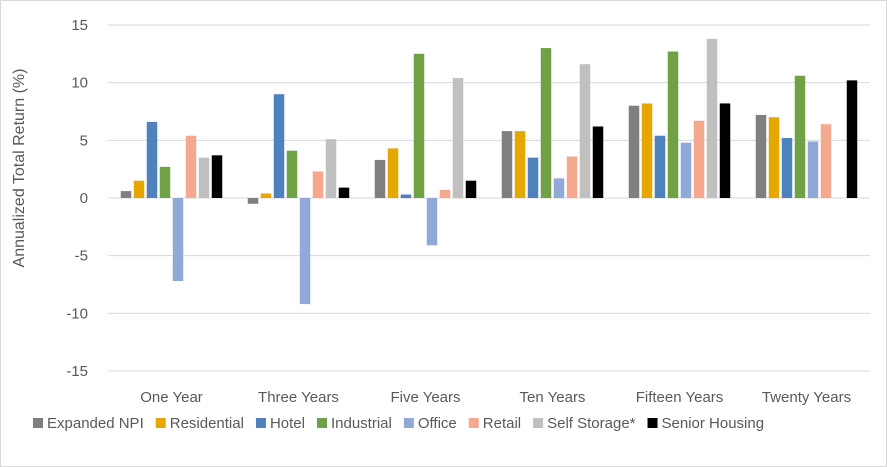 This screenshot has height=467, width=887. What do you see at coordinates (591, 423) in the screenshot?
I see `legend-label: Self Storage*` at bounding box center [591, 423].